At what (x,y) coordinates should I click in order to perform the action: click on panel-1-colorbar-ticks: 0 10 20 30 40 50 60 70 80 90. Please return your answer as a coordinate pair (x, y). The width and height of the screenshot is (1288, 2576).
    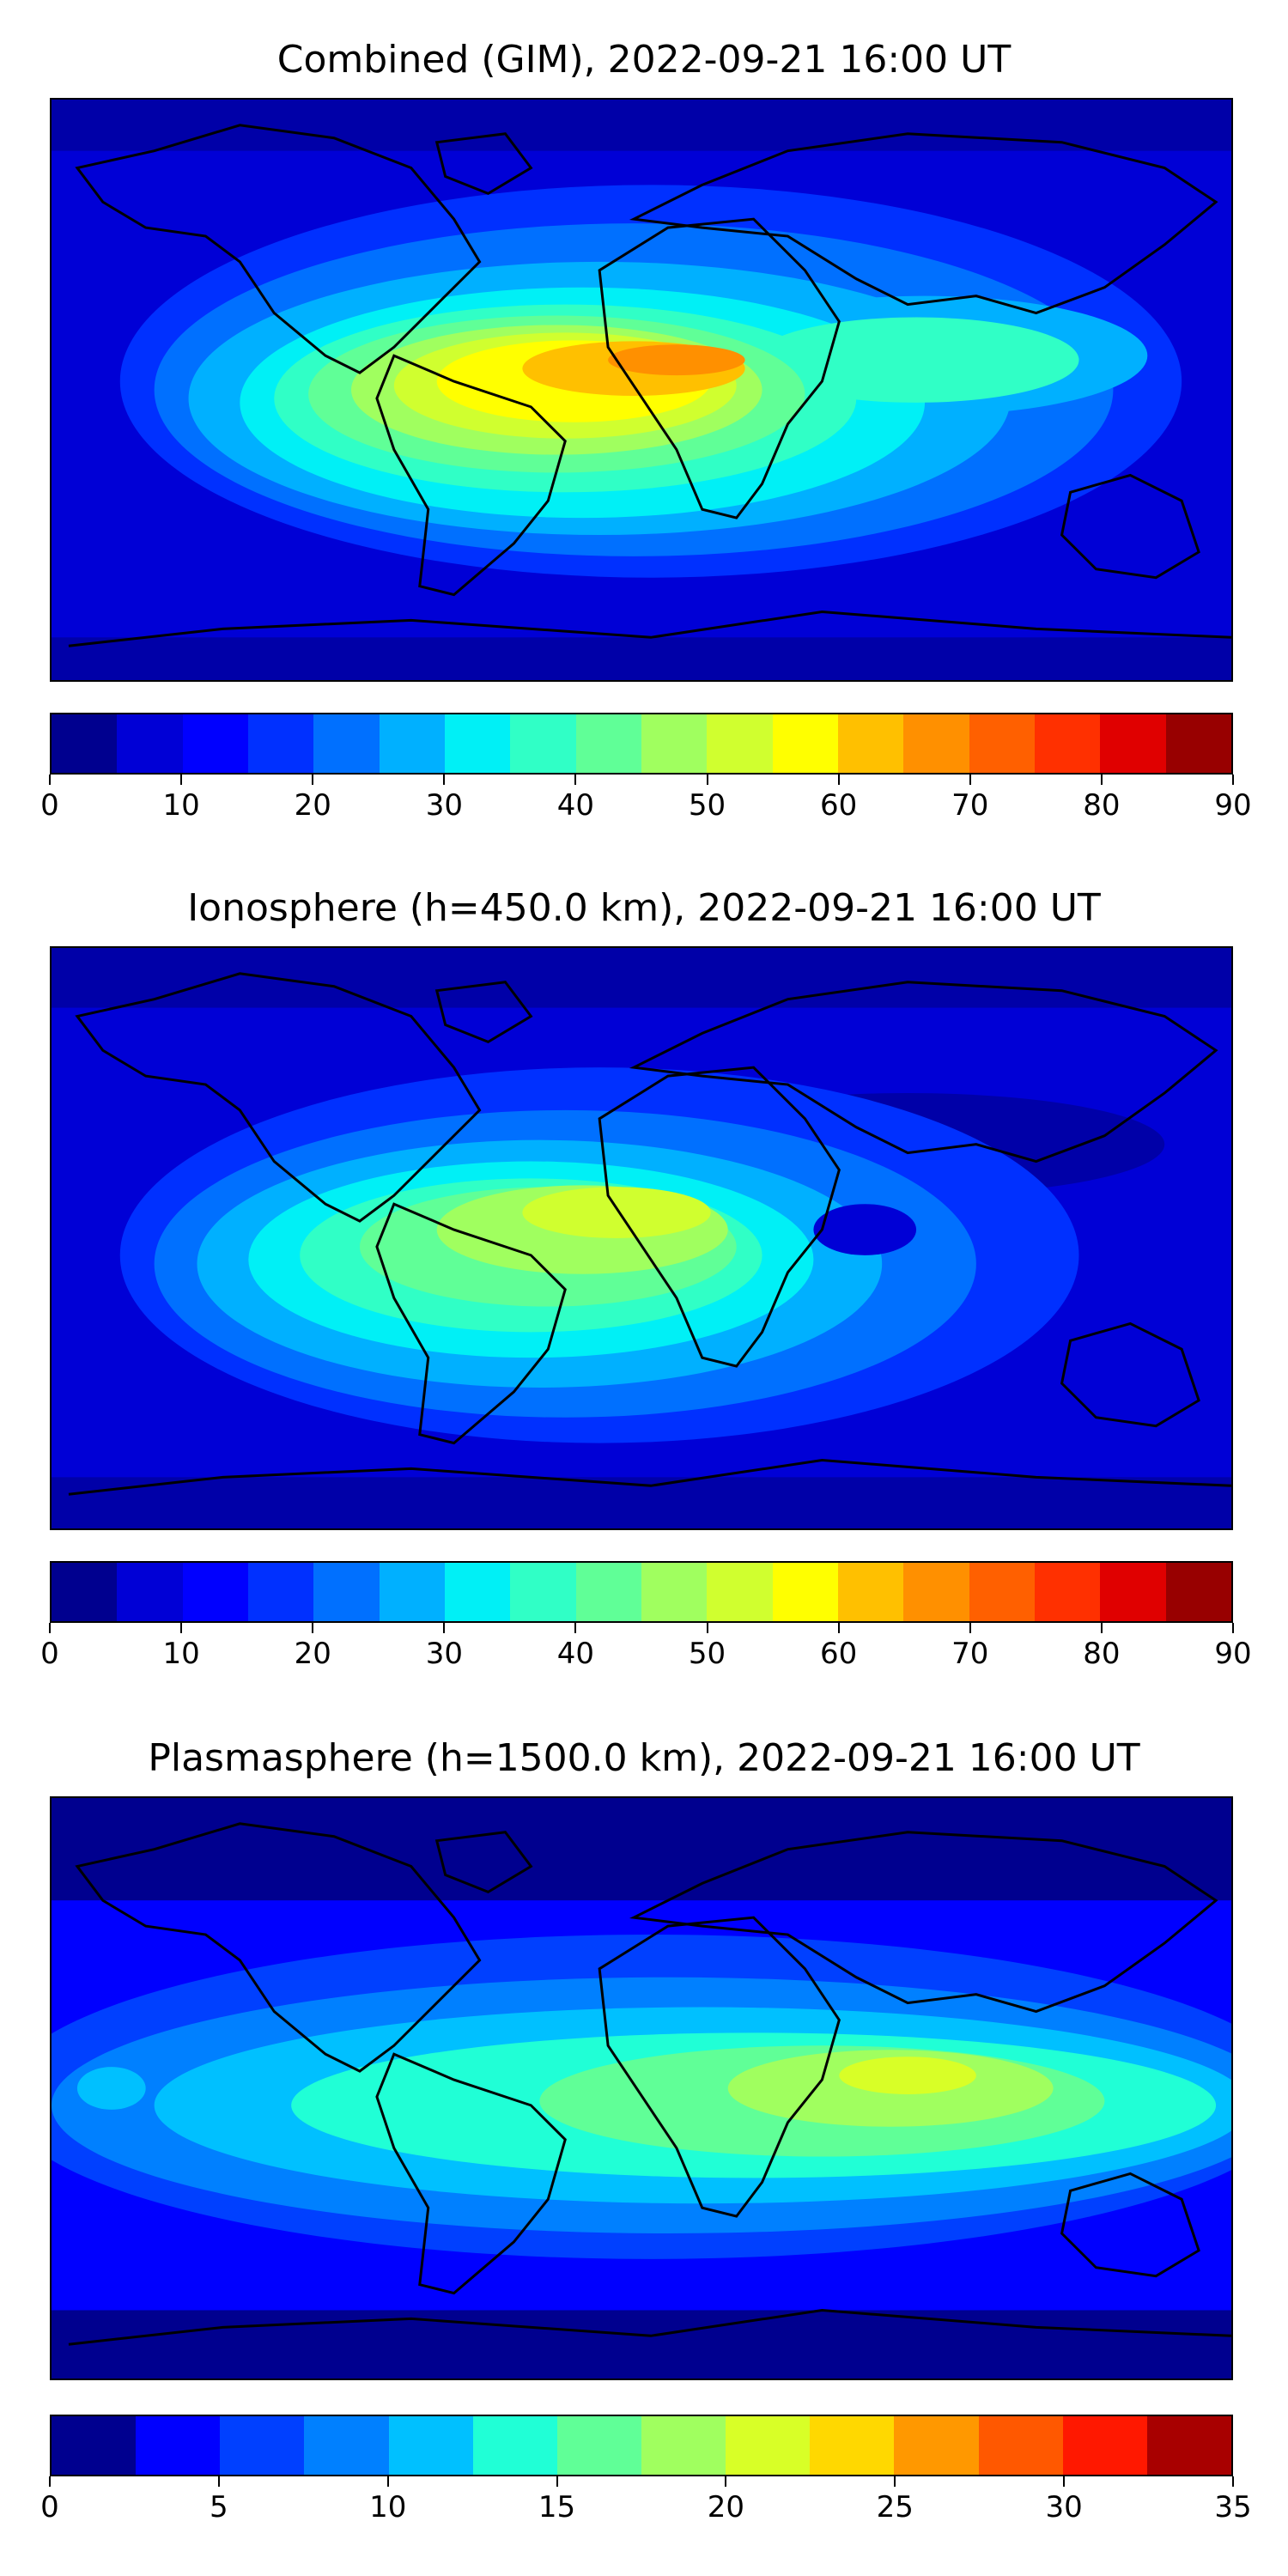
    Looking at the image, I should click on (646, 801).